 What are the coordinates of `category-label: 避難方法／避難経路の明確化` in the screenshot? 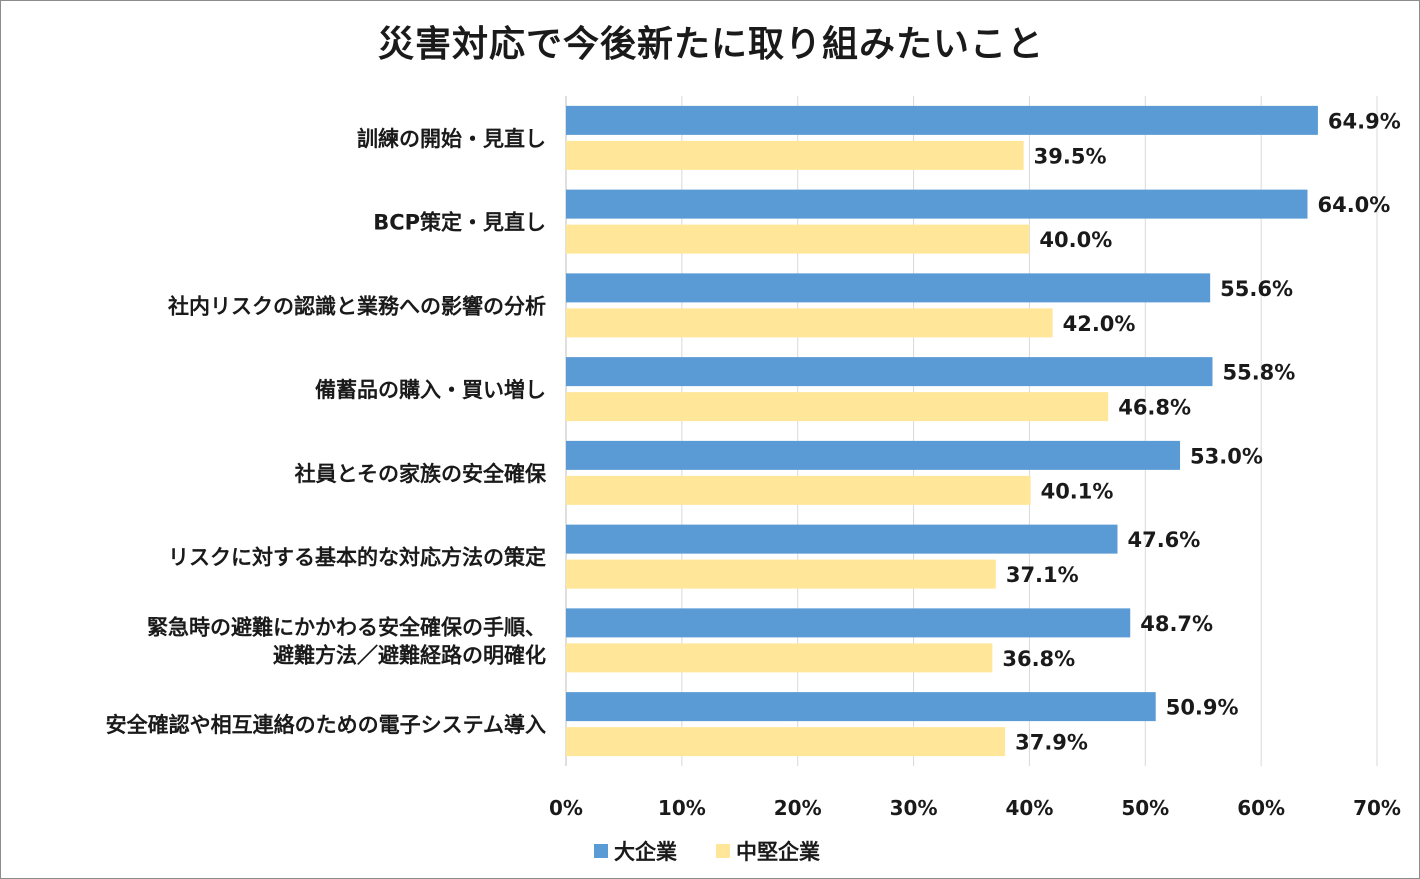 It's located at (409, 655).